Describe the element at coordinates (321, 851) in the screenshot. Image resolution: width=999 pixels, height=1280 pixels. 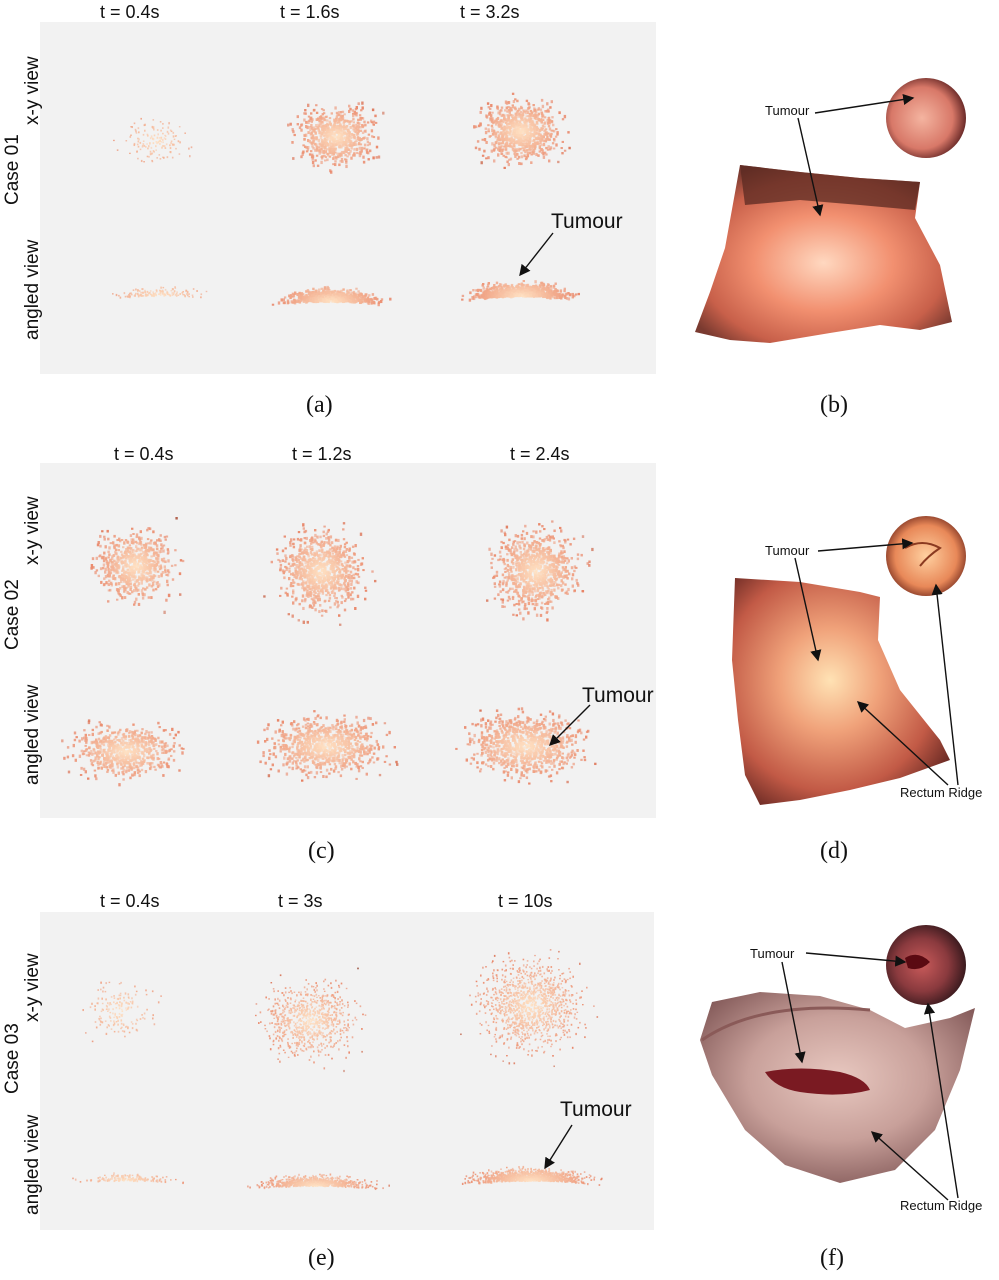
I see `caption-c: (c)` at that location.